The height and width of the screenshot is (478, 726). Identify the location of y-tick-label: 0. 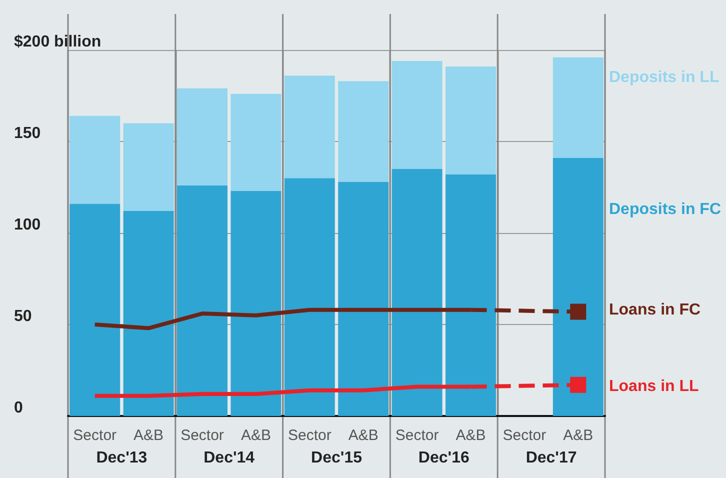
(18, 408).